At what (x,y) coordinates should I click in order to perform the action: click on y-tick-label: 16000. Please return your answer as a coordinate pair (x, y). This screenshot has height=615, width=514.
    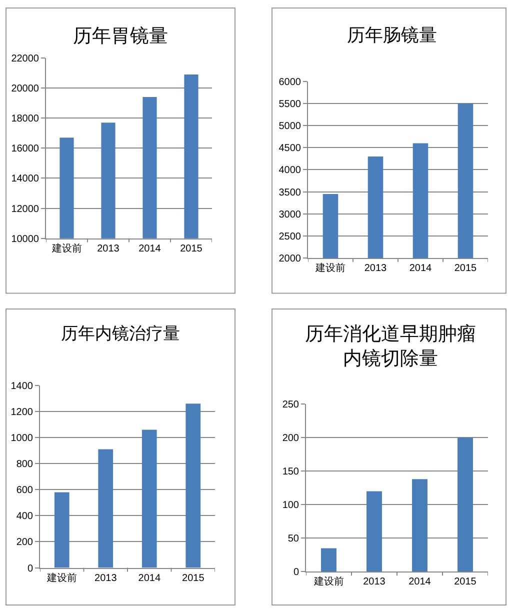
    Looking at the image, I should click on (25, 149).